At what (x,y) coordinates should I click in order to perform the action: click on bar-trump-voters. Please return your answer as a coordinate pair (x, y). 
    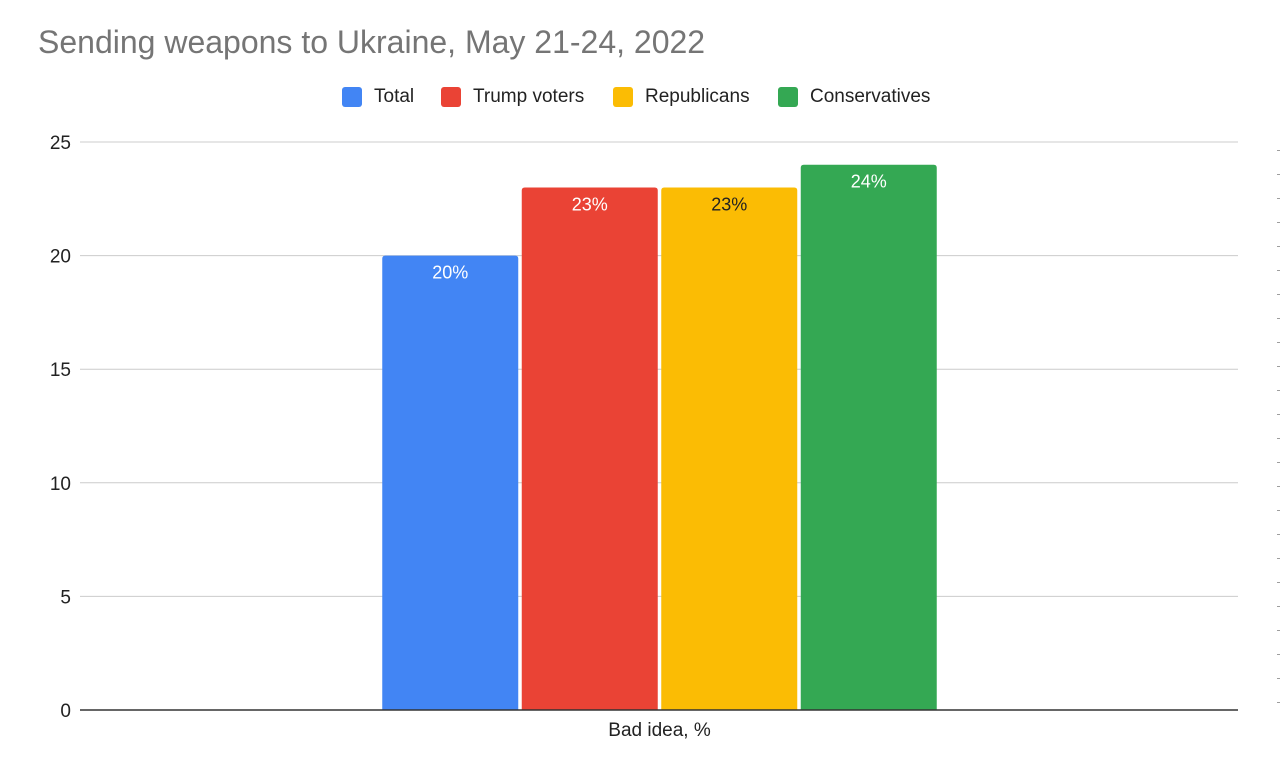
    Looking at the image, I should click on (589, 448).